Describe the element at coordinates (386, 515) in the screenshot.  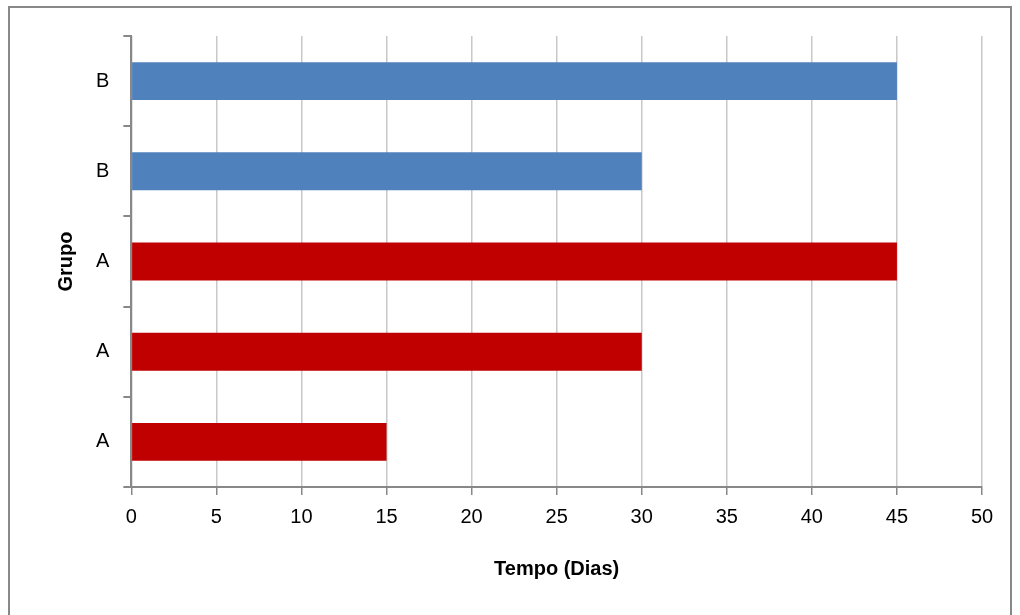
I see `x-tick-label: 15` at that location.